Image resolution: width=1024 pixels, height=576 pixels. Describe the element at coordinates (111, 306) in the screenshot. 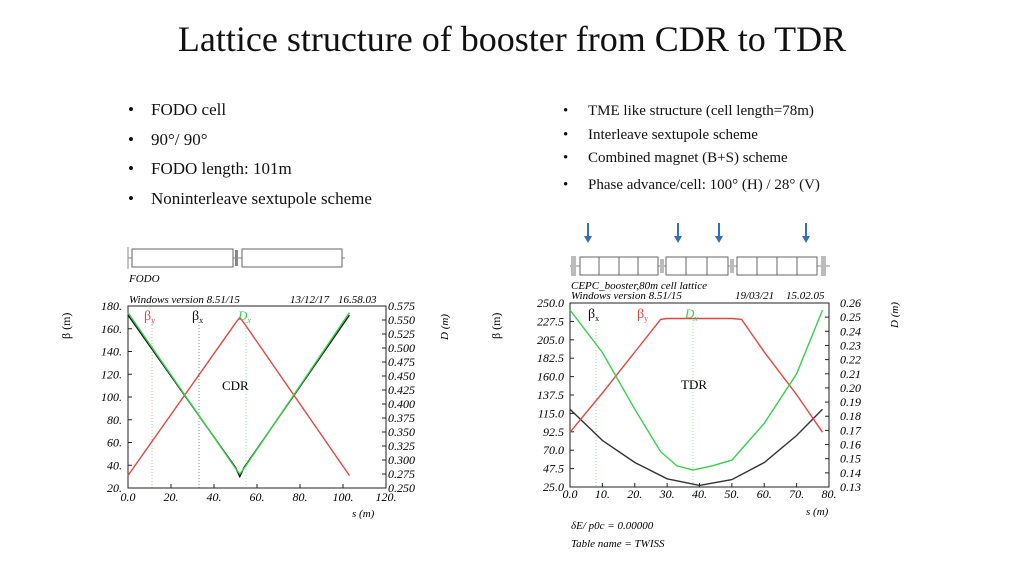

I see `y-tick-label: 180.` at that location.